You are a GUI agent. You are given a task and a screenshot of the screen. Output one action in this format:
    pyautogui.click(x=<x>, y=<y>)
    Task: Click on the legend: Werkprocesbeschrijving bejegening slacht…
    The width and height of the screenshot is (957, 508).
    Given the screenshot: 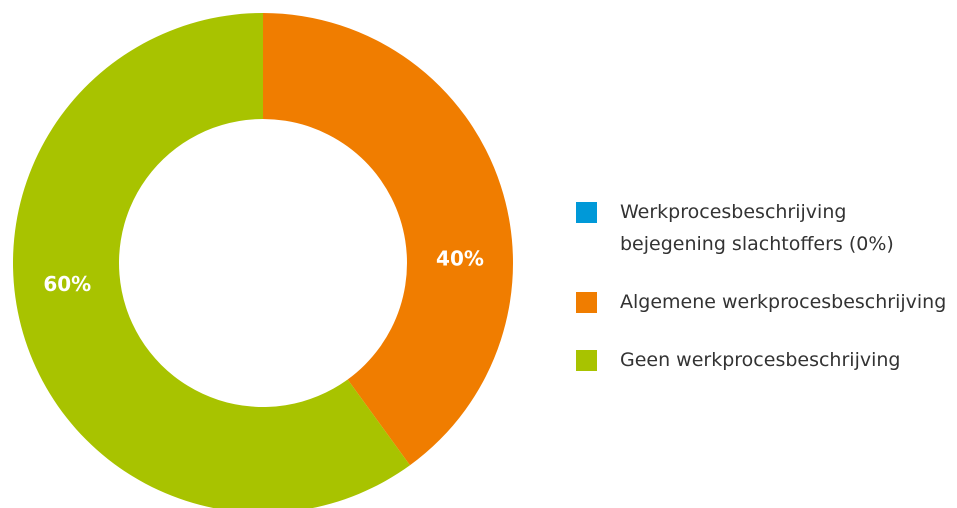 What is the action you would take?
    pyautogui.click(x=765, y=286)
    